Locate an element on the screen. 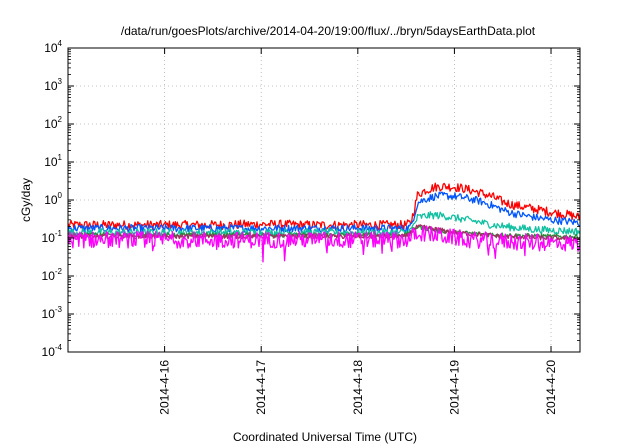  y-tick-label: 10⁻³ is located at coordinates (52, 313).